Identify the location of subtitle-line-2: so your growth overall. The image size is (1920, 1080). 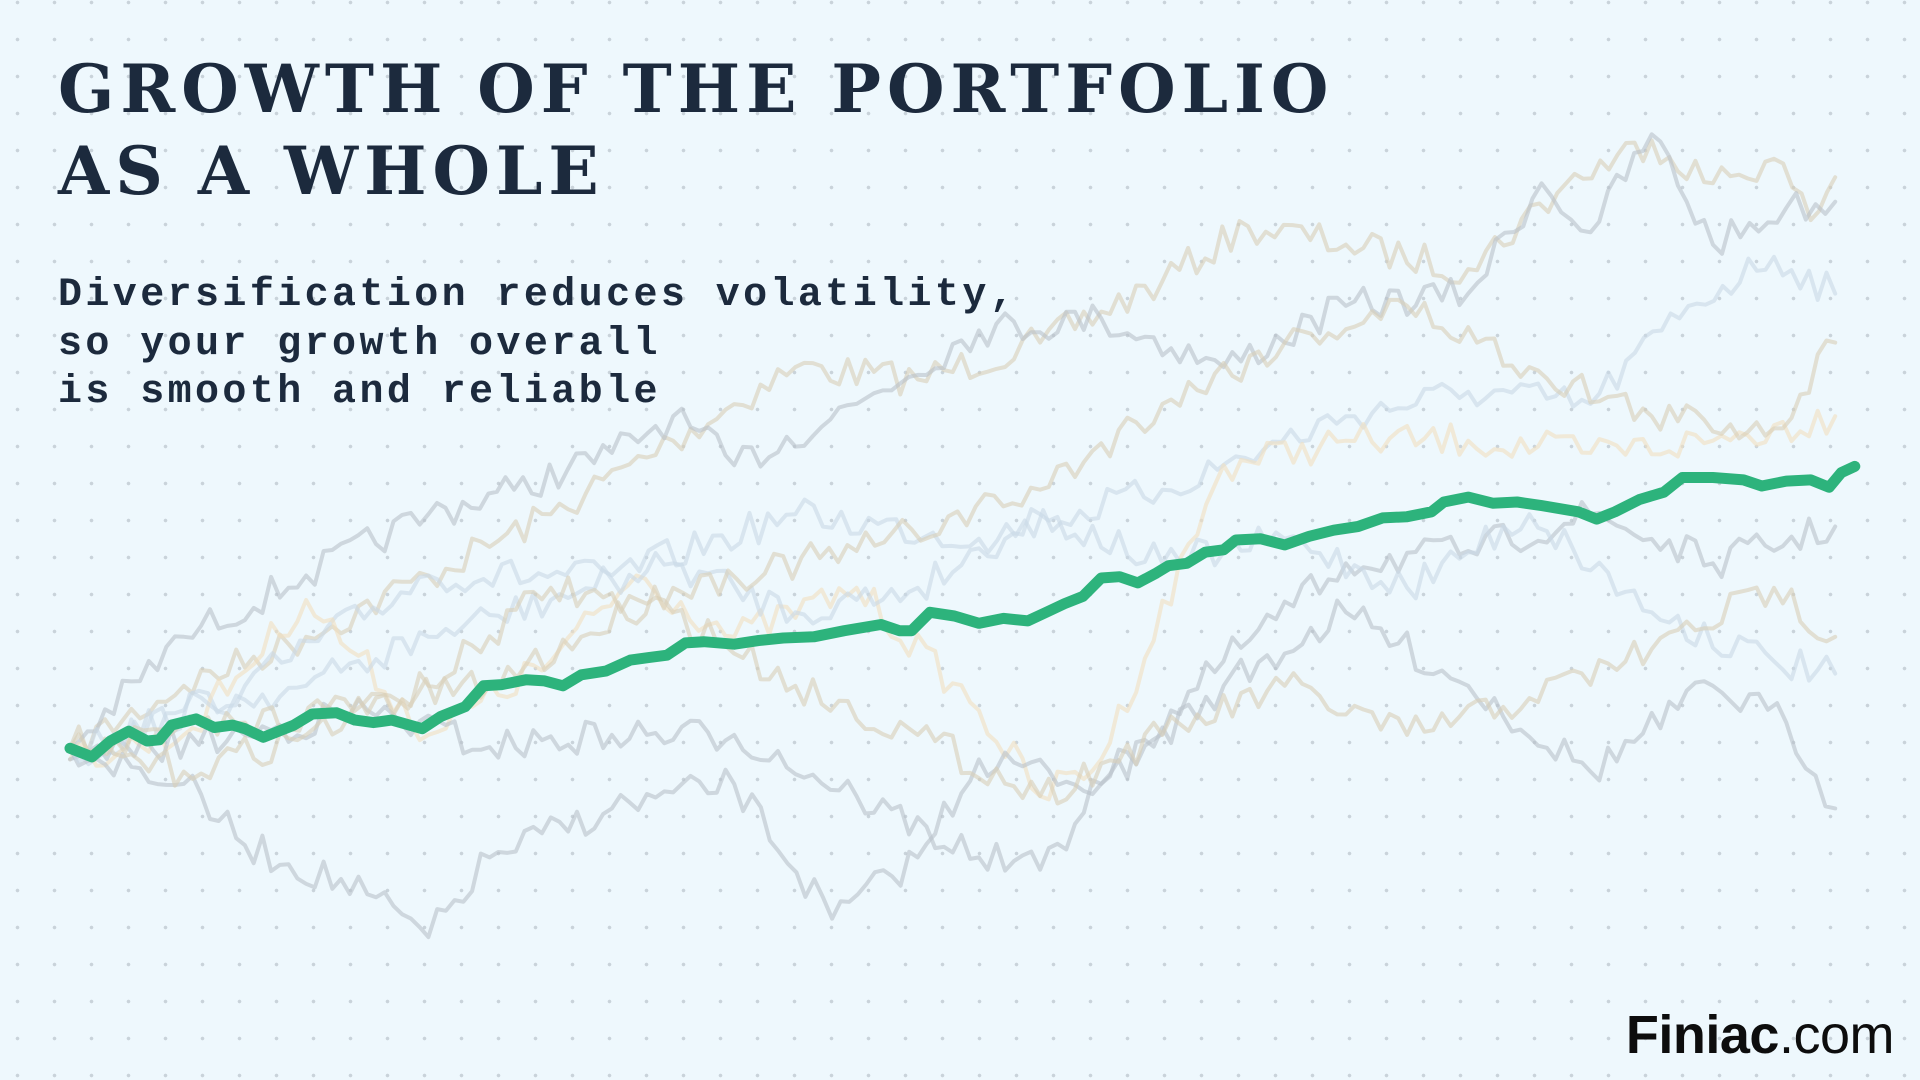
(359, 344).